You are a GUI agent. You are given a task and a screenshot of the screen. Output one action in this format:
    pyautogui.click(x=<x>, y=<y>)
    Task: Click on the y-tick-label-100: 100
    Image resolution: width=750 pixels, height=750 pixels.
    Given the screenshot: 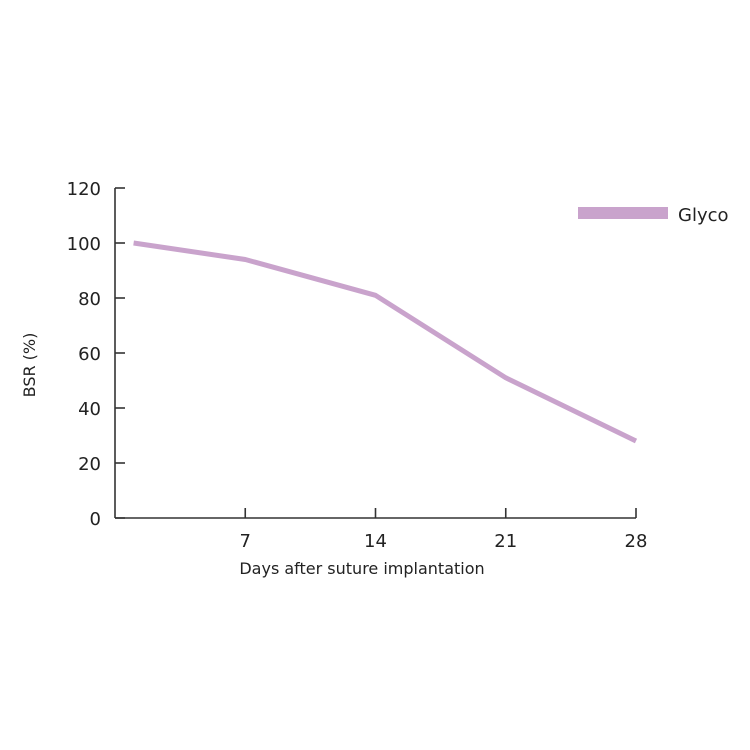 What is the action you would take?
    pyautogui.click(x=84, y=244)
    